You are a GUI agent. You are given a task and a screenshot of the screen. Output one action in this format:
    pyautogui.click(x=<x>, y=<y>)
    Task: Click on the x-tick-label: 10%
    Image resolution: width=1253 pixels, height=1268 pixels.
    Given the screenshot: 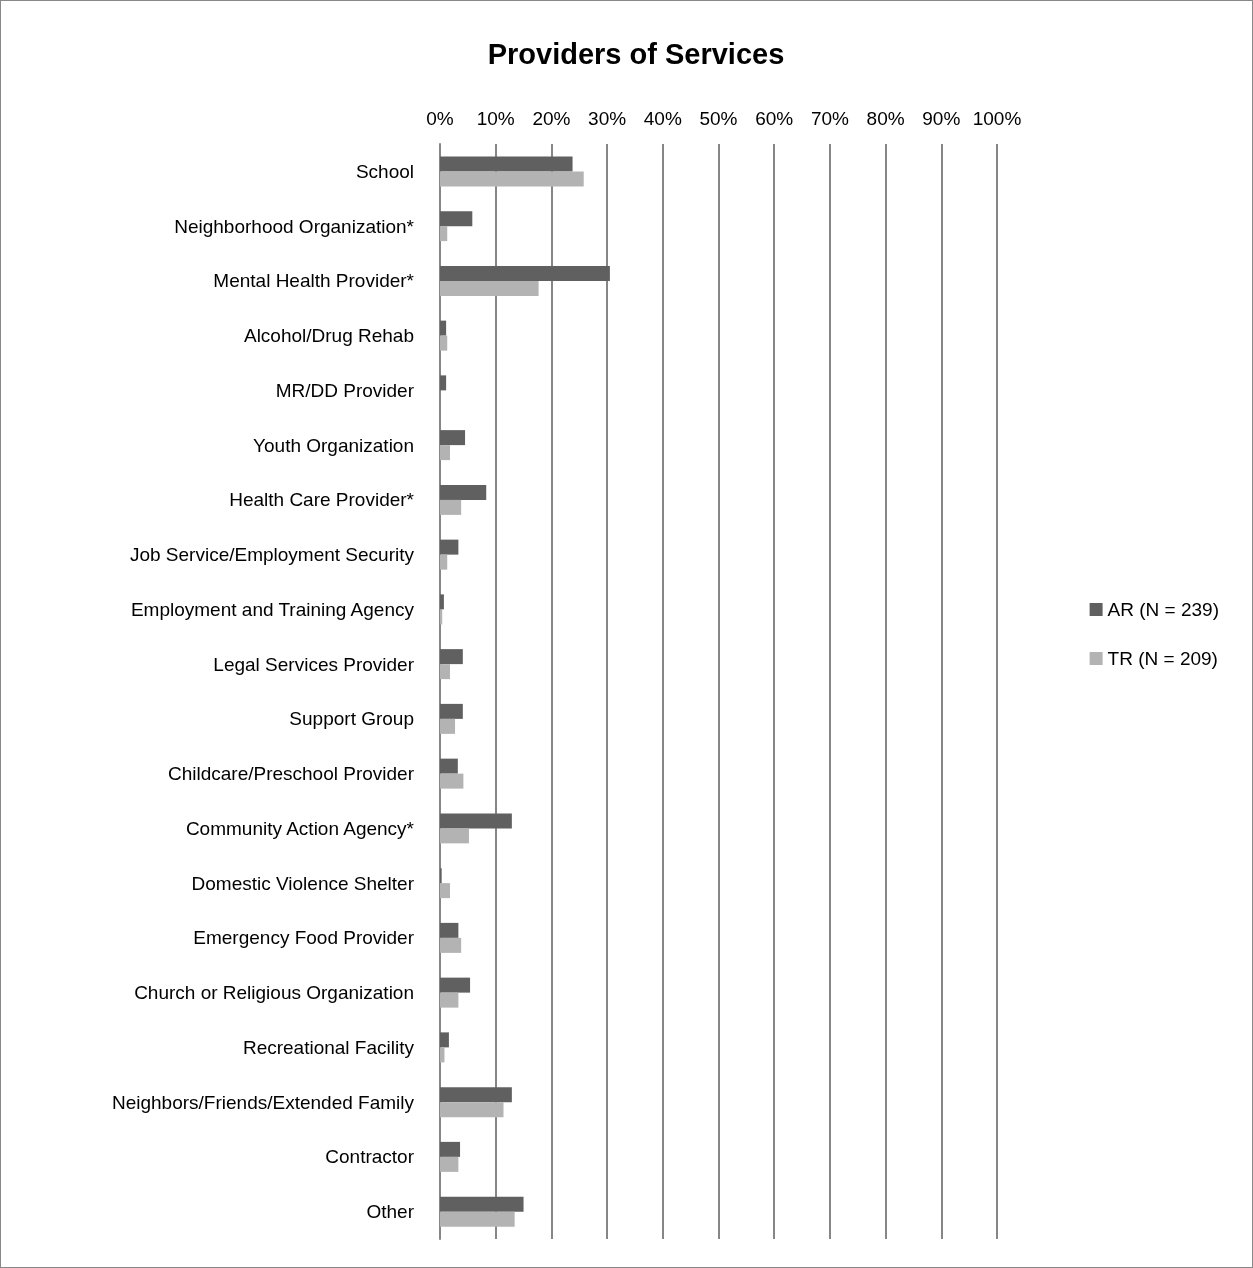 What is the action you would take?
    pyautogui.click(x=495, y=118)
    